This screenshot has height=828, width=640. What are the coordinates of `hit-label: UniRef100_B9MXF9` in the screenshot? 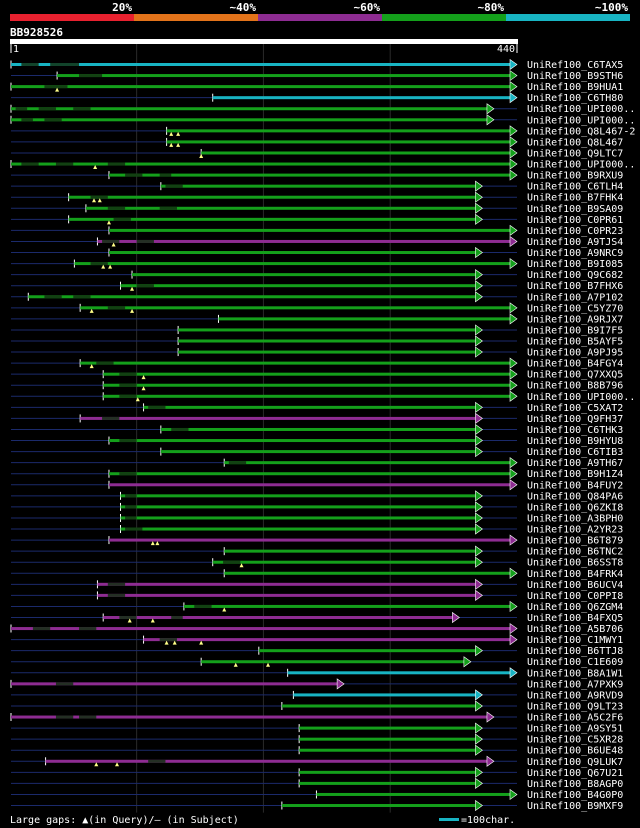 It's located at (575, 806).